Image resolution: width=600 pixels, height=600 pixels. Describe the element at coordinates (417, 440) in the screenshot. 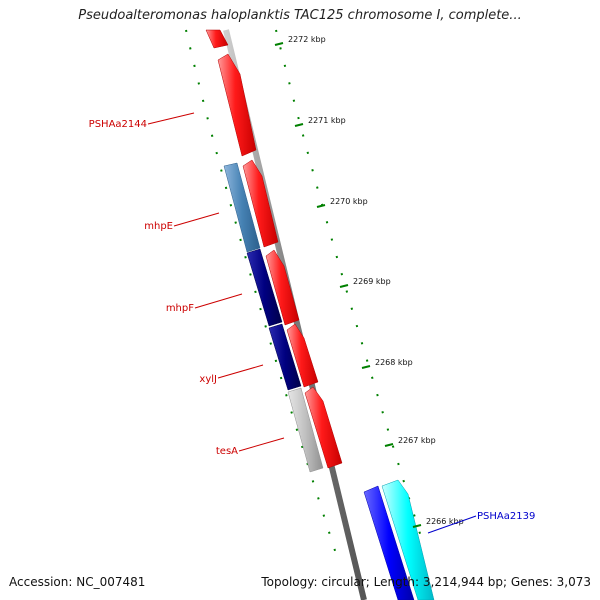

I see `tick-label: 2267 kbp` at that location.